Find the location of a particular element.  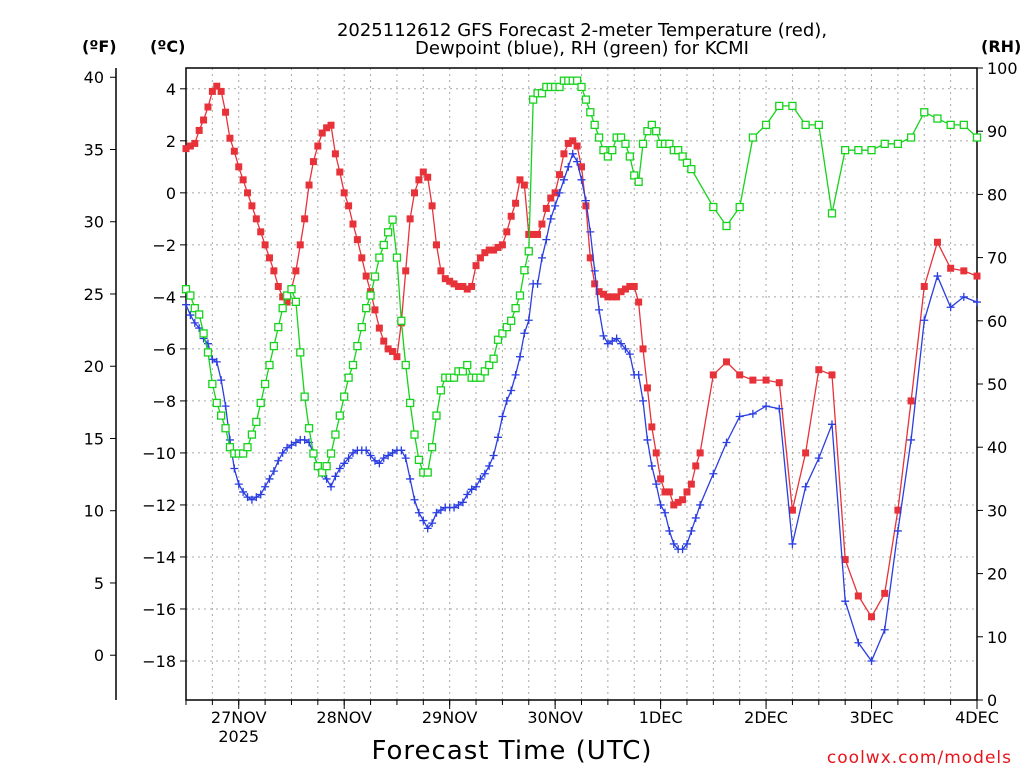

x-tick-label: 4DEC is located at coordinates (977, 717).